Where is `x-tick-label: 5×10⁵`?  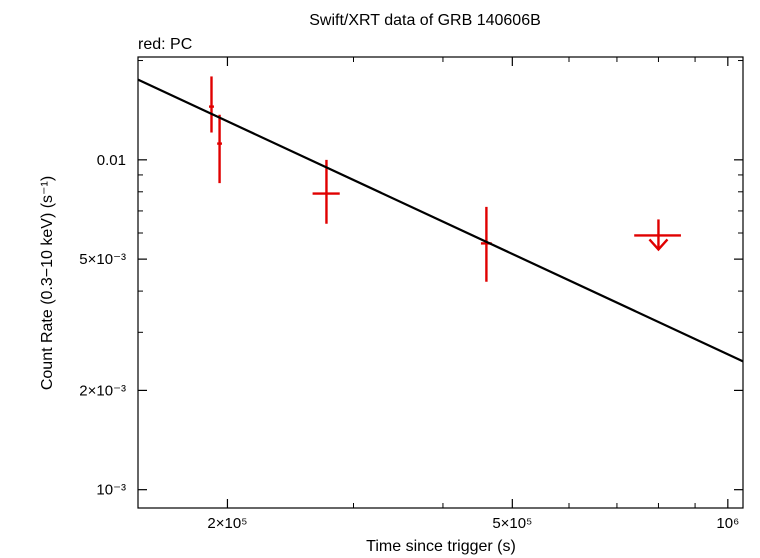
x-tick-label: 5×10⁵ is located at coordinates (512, 523).